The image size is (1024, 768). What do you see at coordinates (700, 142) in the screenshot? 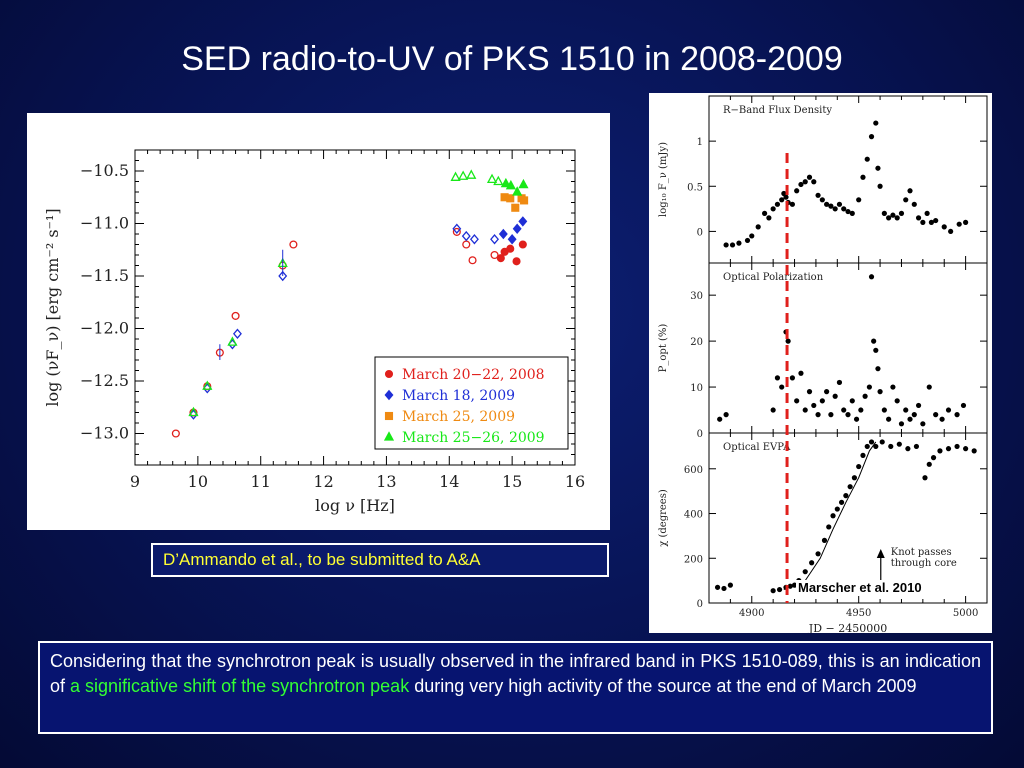
I see `y-tick-label: 1` at bounding box center [700, 142].